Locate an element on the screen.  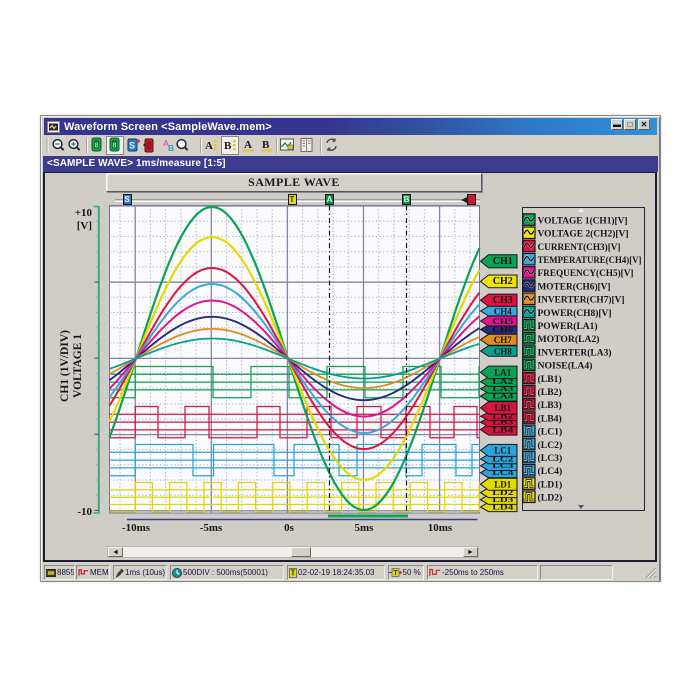
svg-text: LD3 is located at coordinates (503, 500).